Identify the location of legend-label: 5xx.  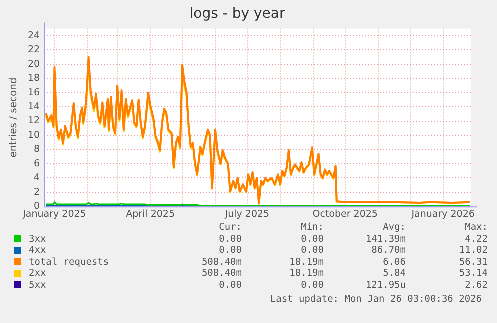
(38, 285).